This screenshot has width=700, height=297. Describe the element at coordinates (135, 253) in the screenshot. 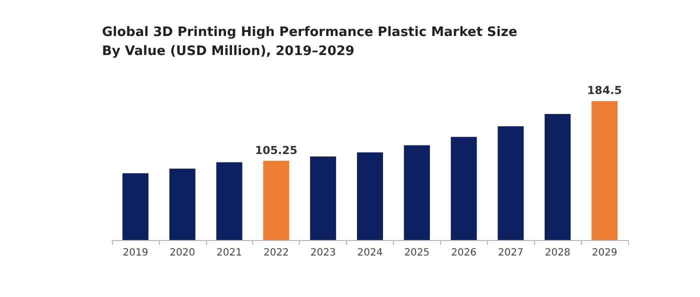

I see `x-tick-label: 2019` at that location.